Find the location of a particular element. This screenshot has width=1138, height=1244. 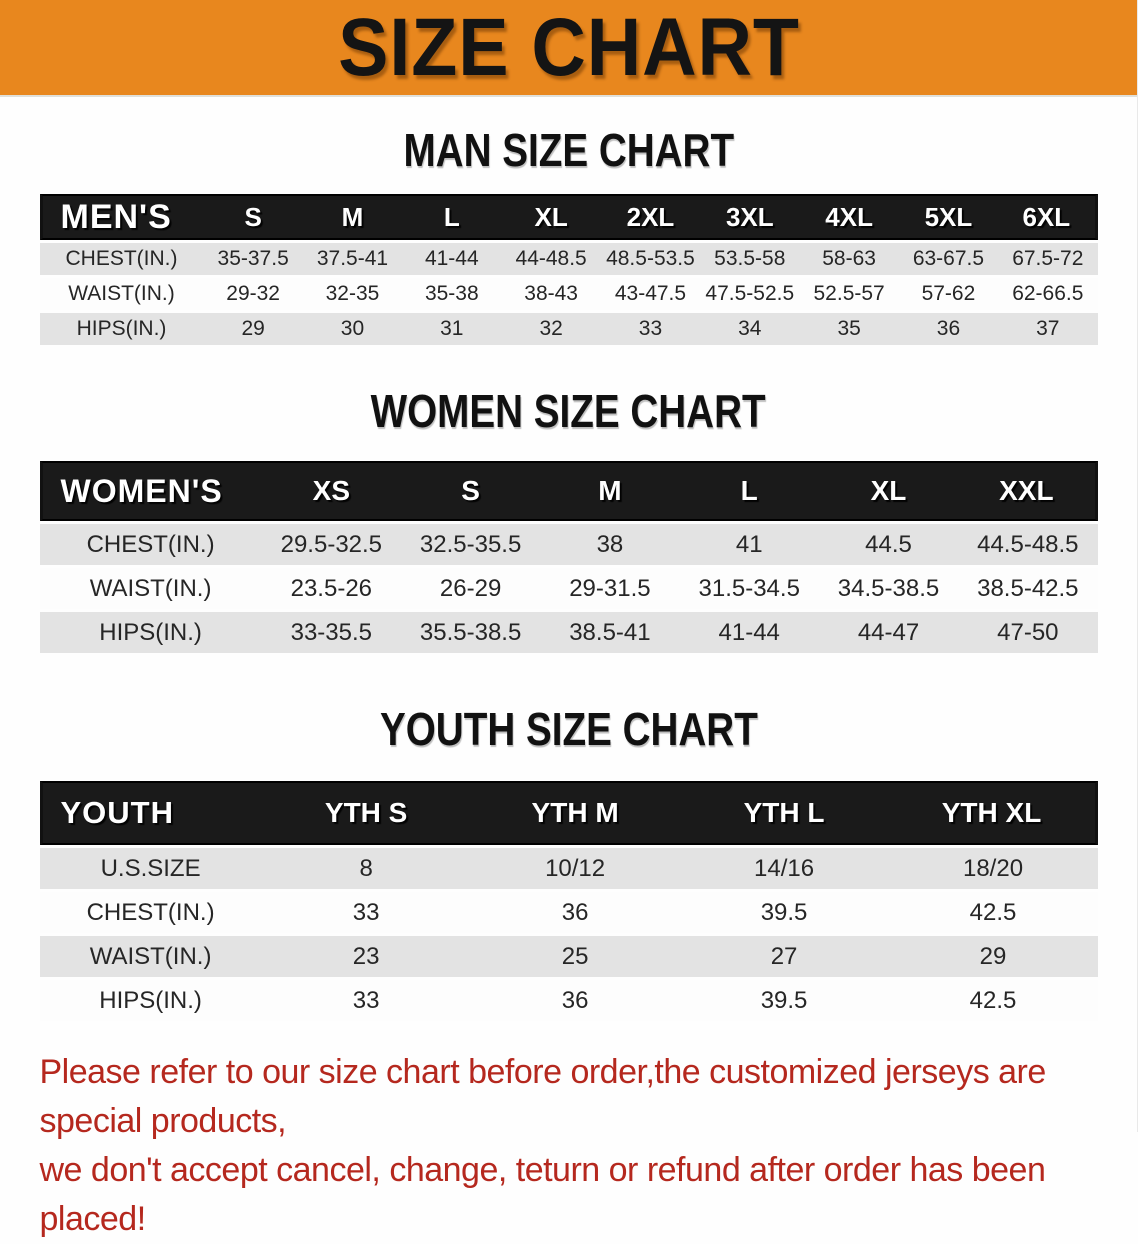

table-cell: 26-29 is located at coordinates (470, 588).